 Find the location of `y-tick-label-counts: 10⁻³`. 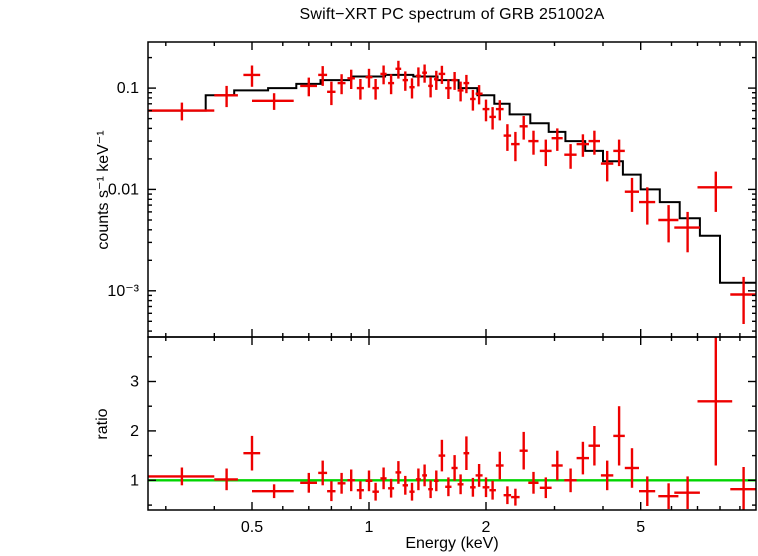

y-tick-label-counts: 10⁻³ is located at coordinates (123, 291).